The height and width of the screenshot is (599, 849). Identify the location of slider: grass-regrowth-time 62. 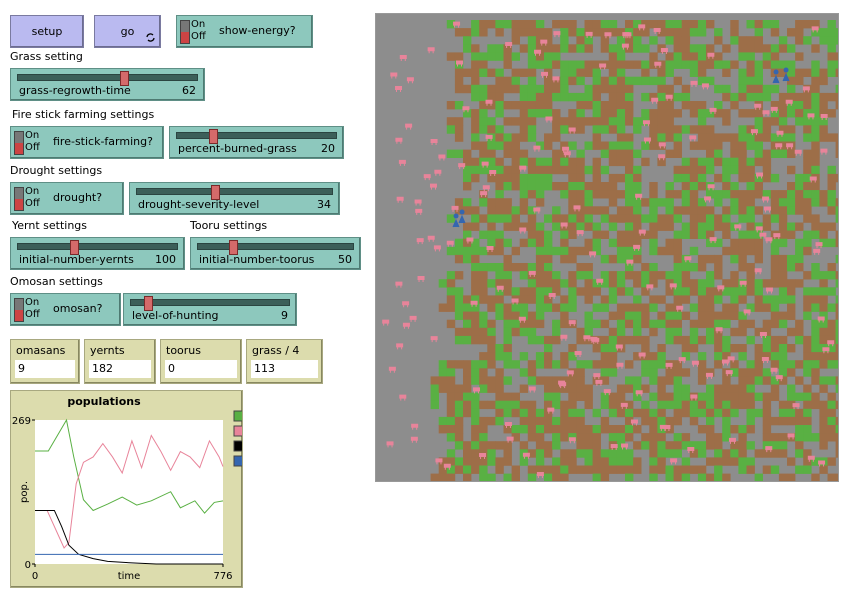
(107, 84).